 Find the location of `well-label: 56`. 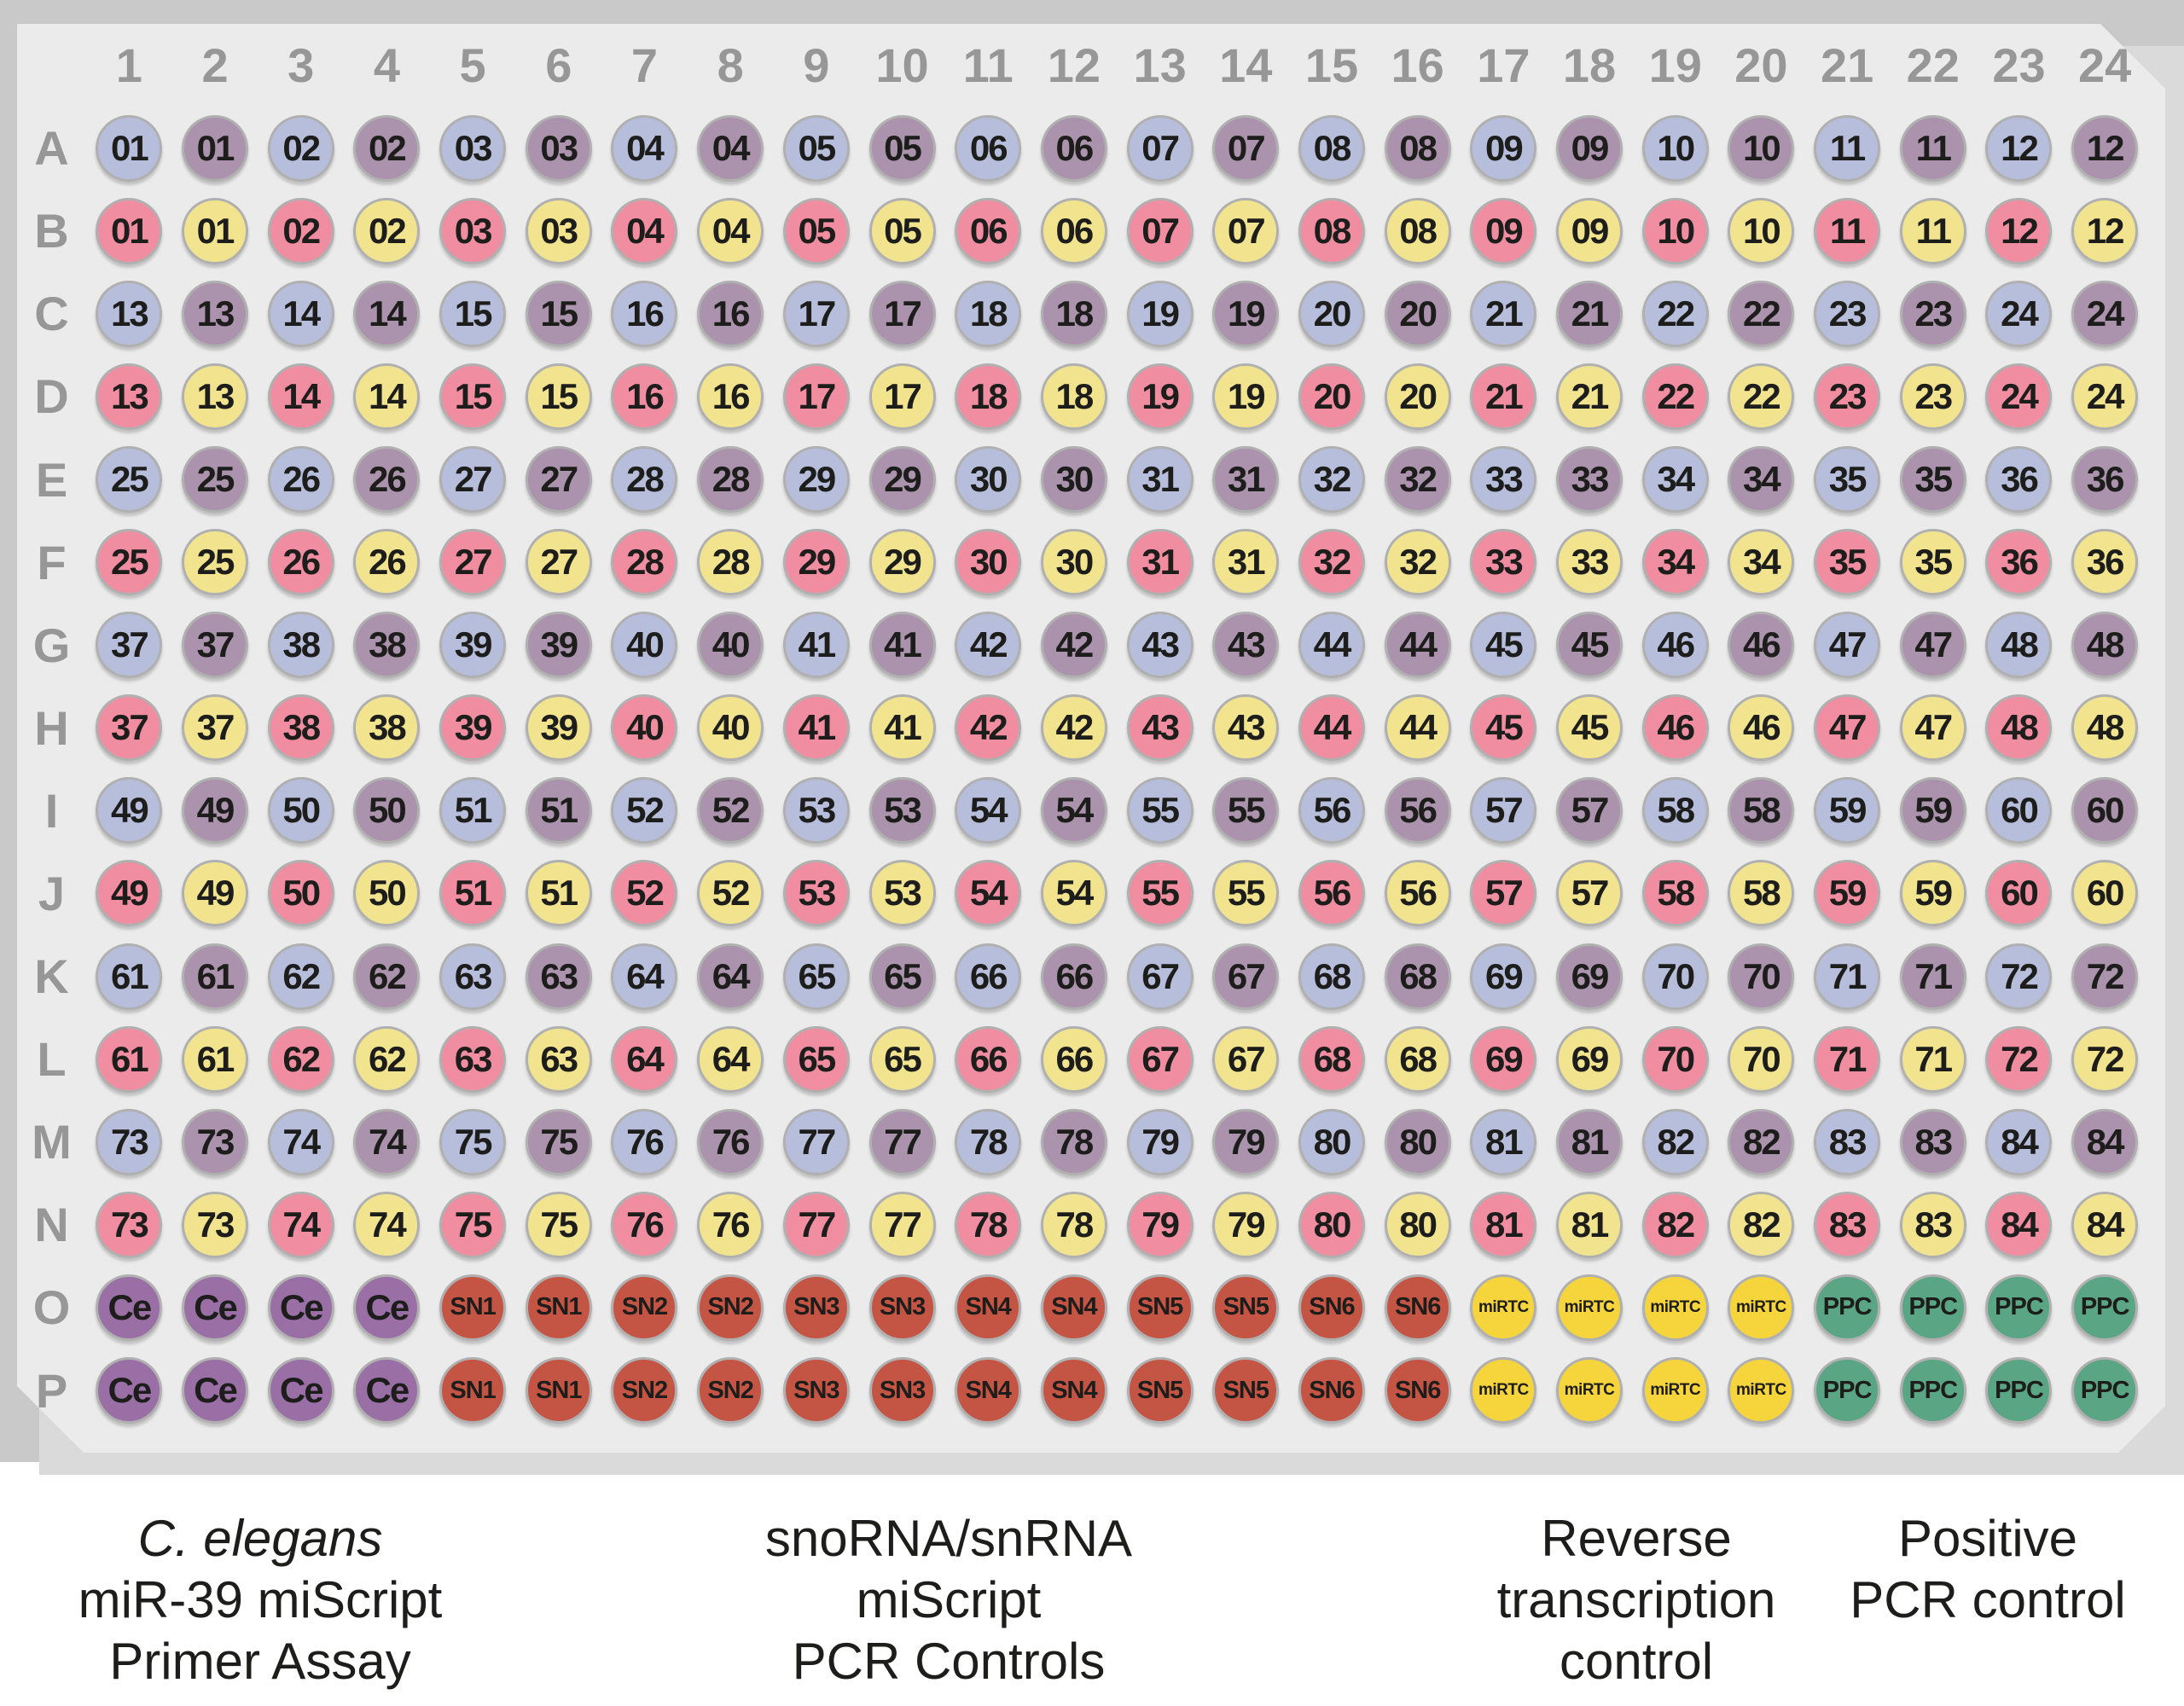

well-label: 56 is located at coordinates (1419, 894).